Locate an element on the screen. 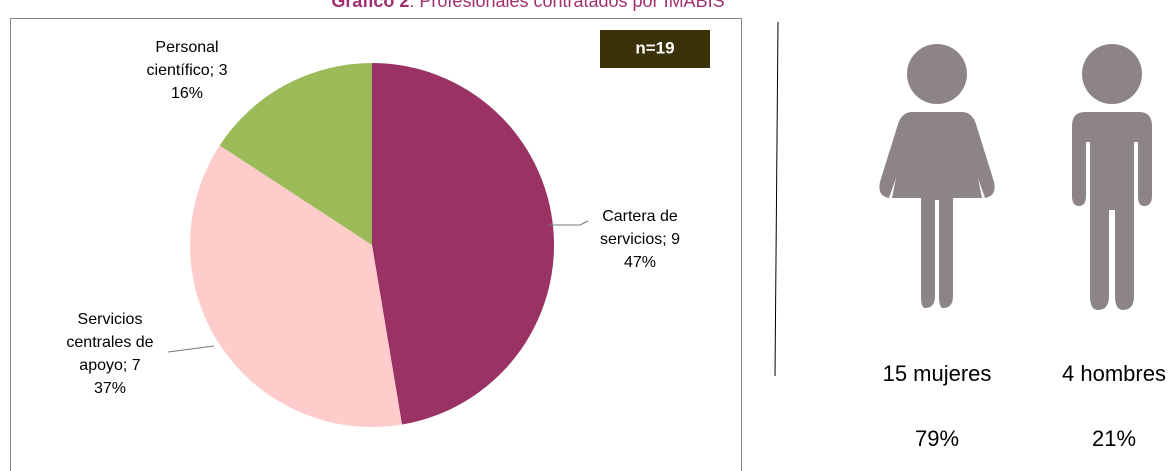 This screenshot has width=1171, height=471. title-bold: Gráfico 2 is located at coordinates (370, 5).